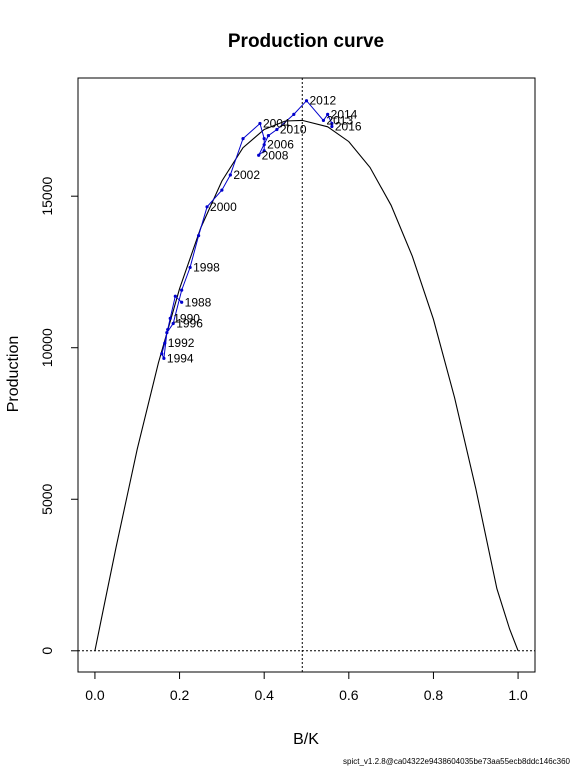  What do you see at coordinates (165, 343) in the screenshot?
I see `observed-point-1992` at bounding box center [165, 343].